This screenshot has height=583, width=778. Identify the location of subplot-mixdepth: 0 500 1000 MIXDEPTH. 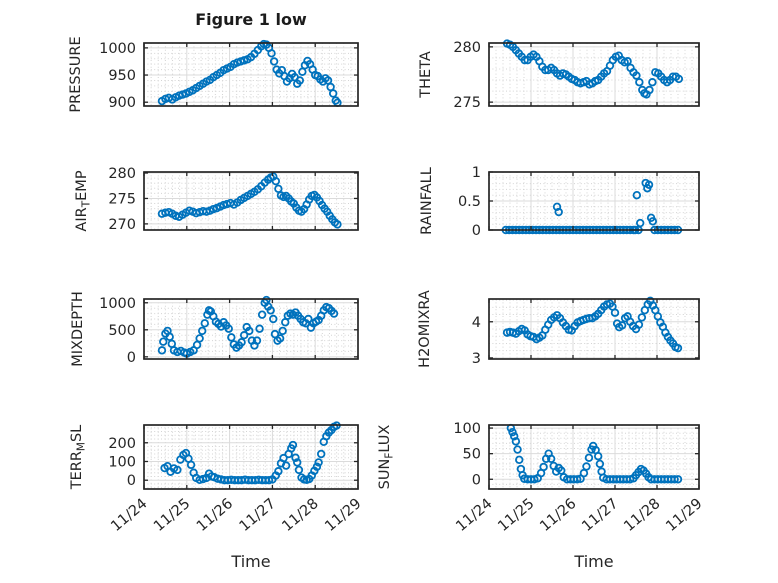
(214, 329).